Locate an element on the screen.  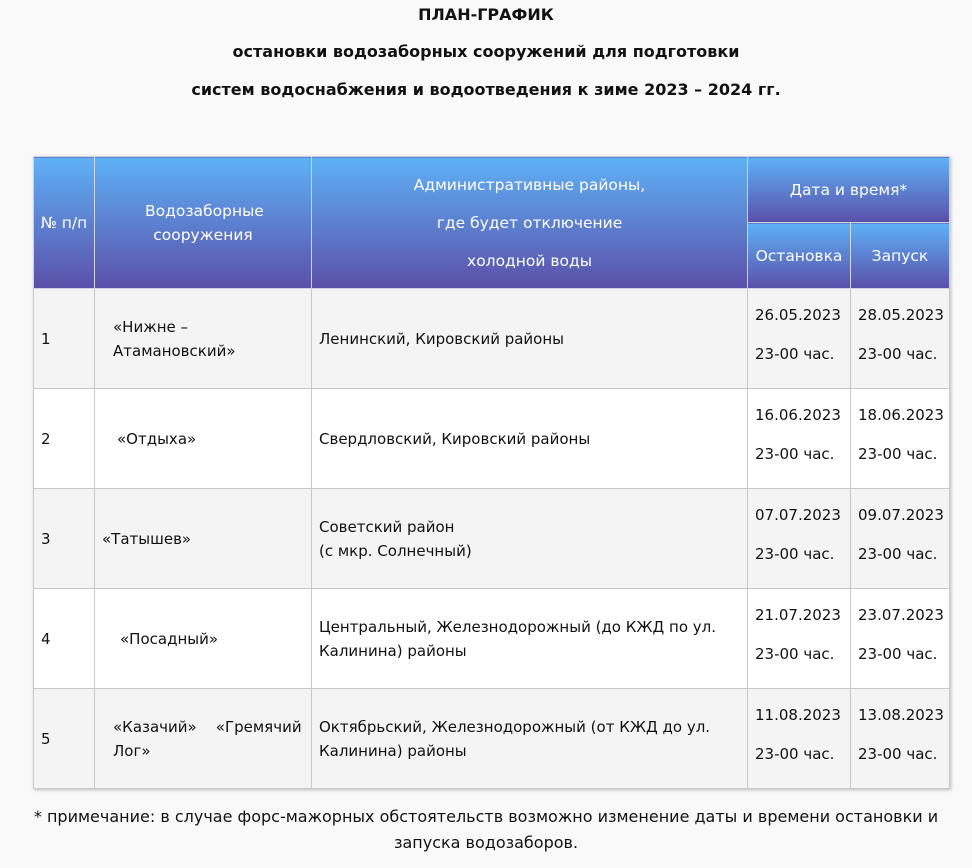
row-facility: «Казачий» «Гремячий Лог» is located at coordinates (203, 738).